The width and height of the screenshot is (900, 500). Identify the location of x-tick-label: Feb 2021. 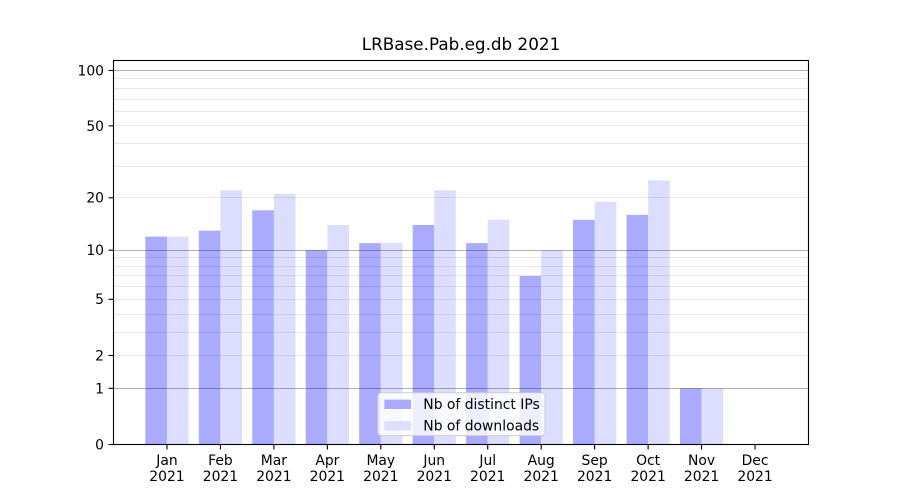
(220, 469).